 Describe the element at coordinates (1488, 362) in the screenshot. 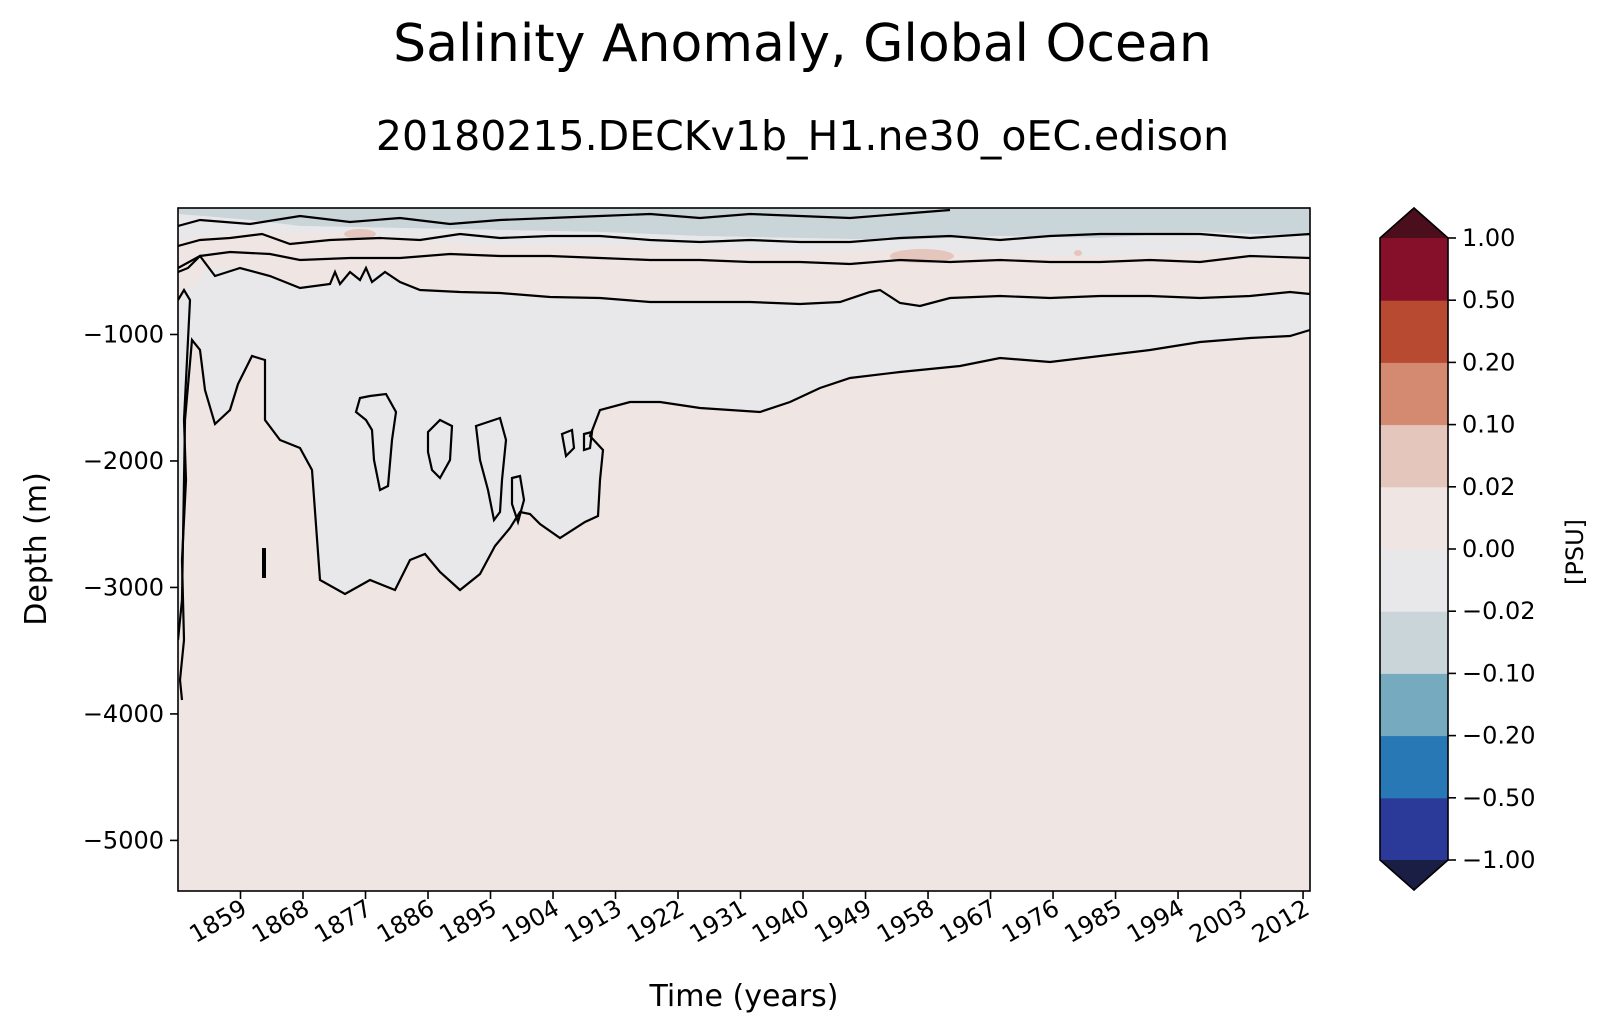

I see `colorbar-tick-label: 0.20` at that location.